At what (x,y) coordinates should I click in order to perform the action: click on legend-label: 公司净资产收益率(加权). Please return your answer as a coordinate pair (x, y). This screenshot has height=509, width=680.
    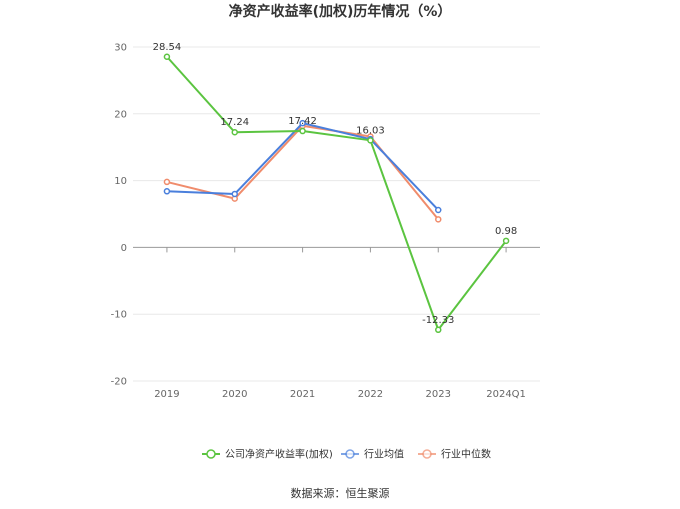
    Looking at the image, I should click on (279, 454).